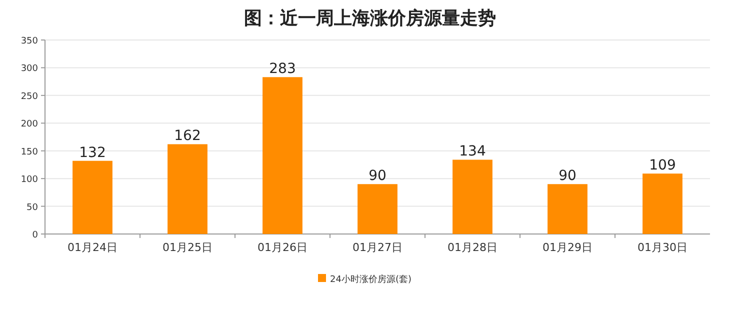 This screenshot has height=312, width=740. Describe the element at coordinates (377, 247) in the screenshot. I see `x-tick-label: 01月27日` at that location.